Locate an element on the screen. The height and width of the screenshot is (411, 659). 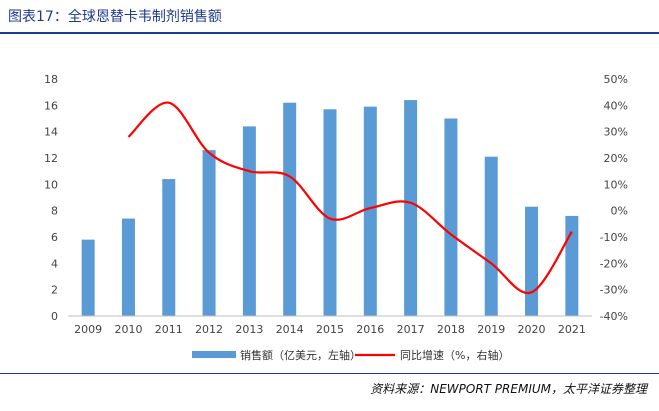
bar-2009 is located at coordinates (88, 277).